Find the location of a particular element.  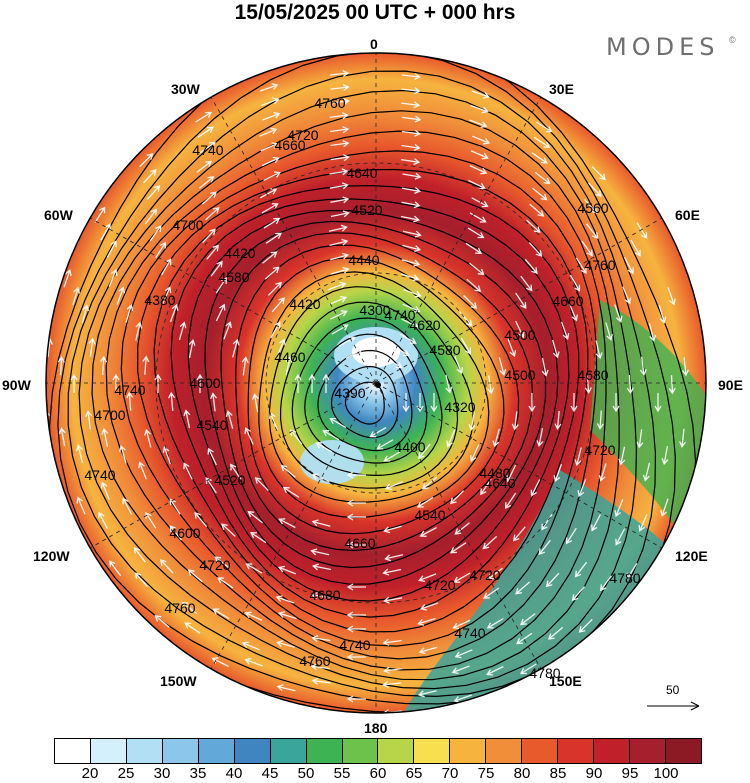

contour-value-label: 4540 is located at coordinates (211, 425).